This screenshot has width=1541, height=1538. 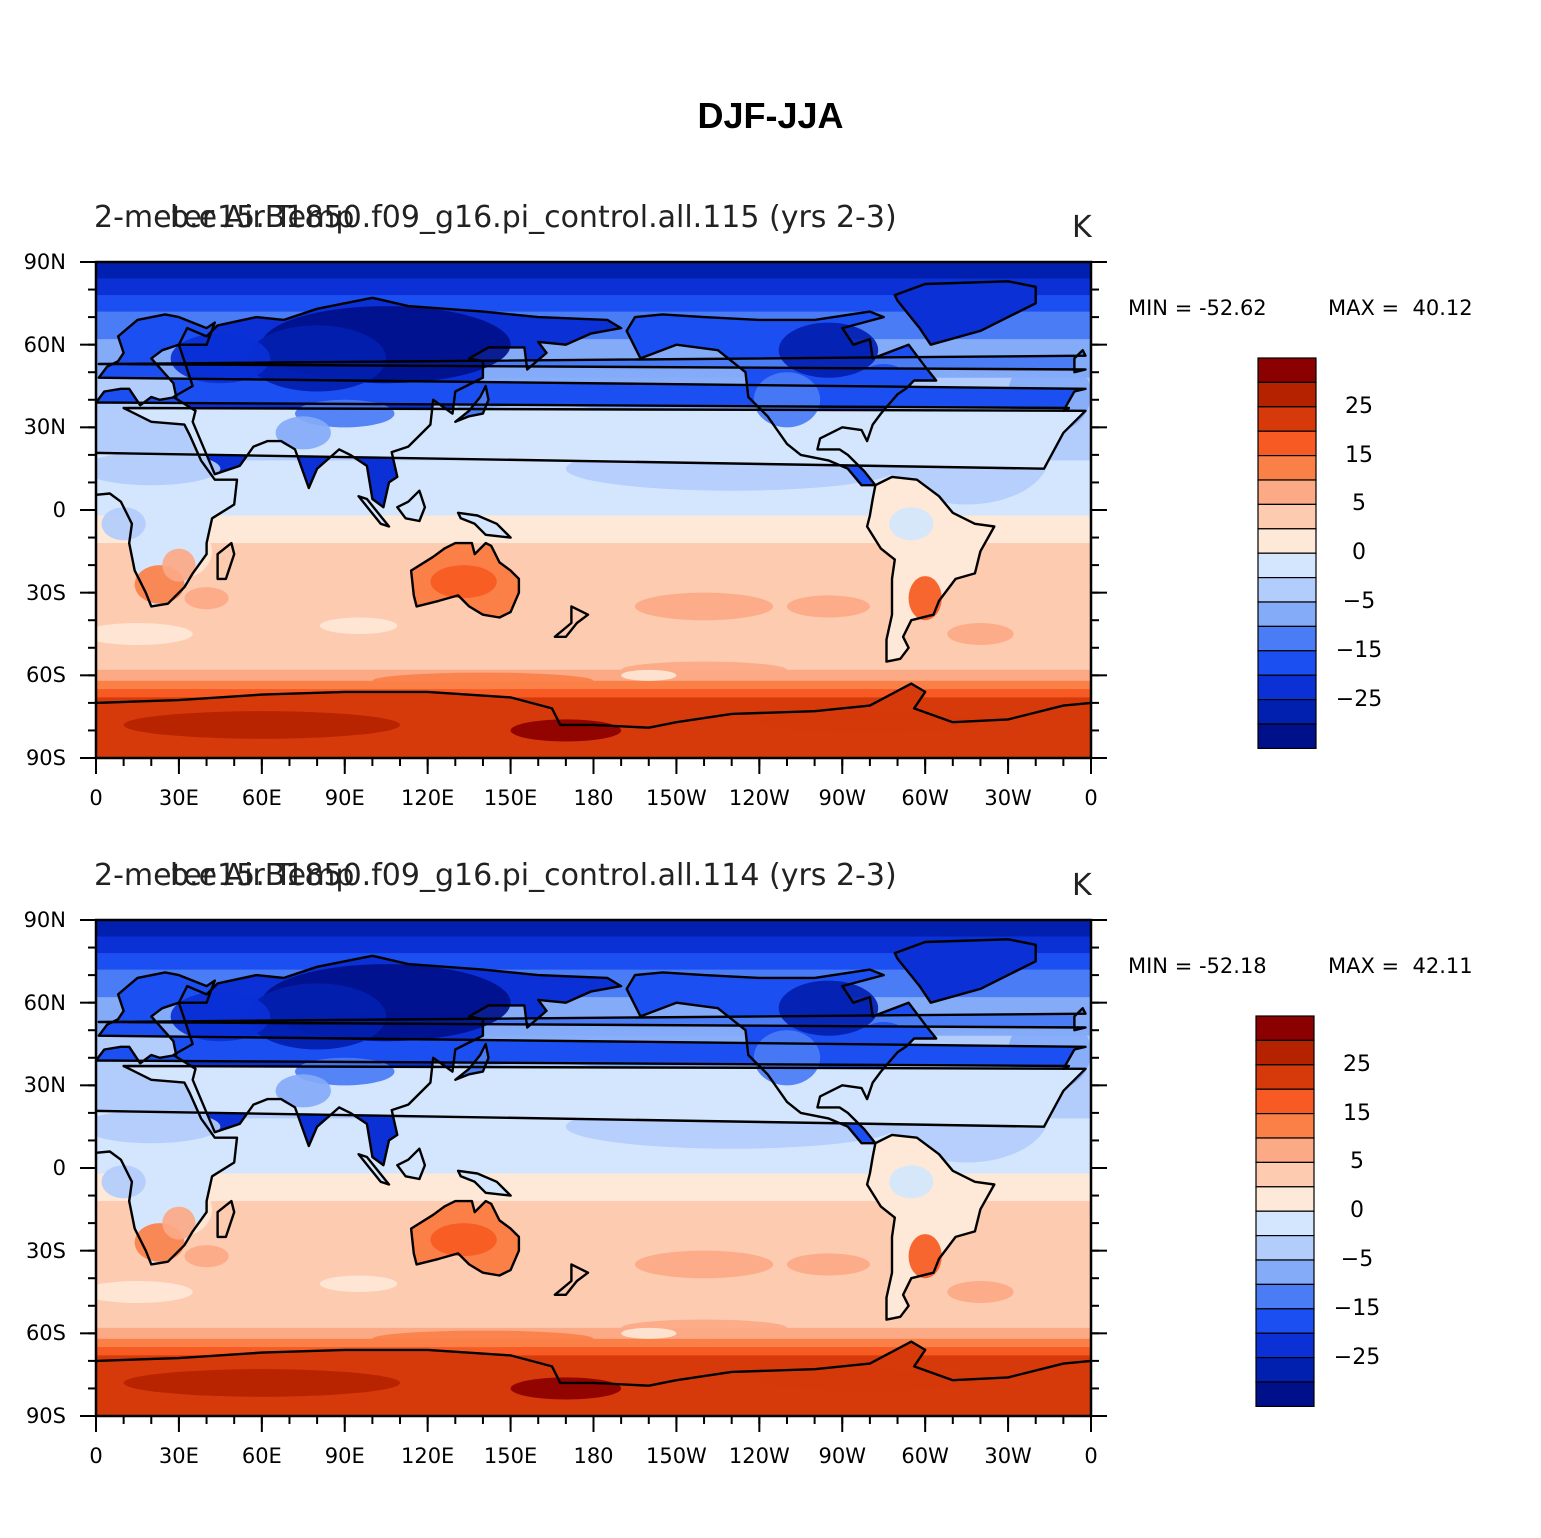 What do you see at coordinates (770, 115) in the screenshot?
I see `figure-title: DJF-JJA` at bounding box center [770, 115].